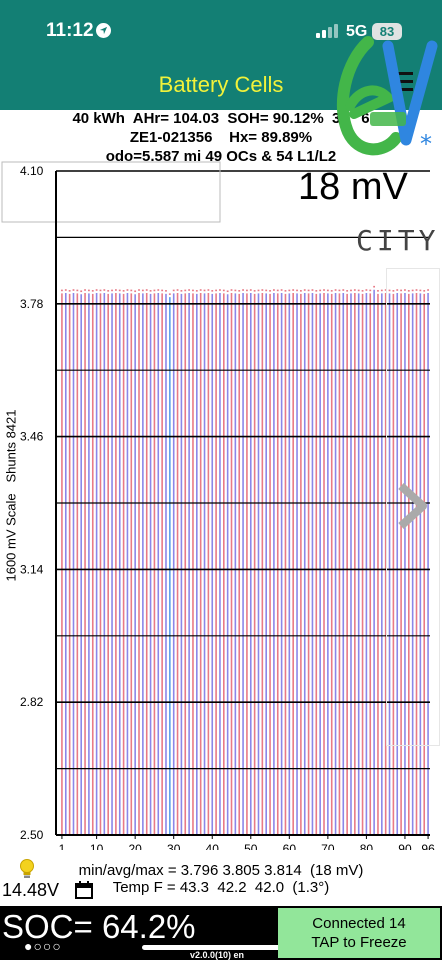  Describe the element at coordinates (359, 933) in the screenshot. I see `freeze-button: Connected 14 TAP to Freeze` at that location.